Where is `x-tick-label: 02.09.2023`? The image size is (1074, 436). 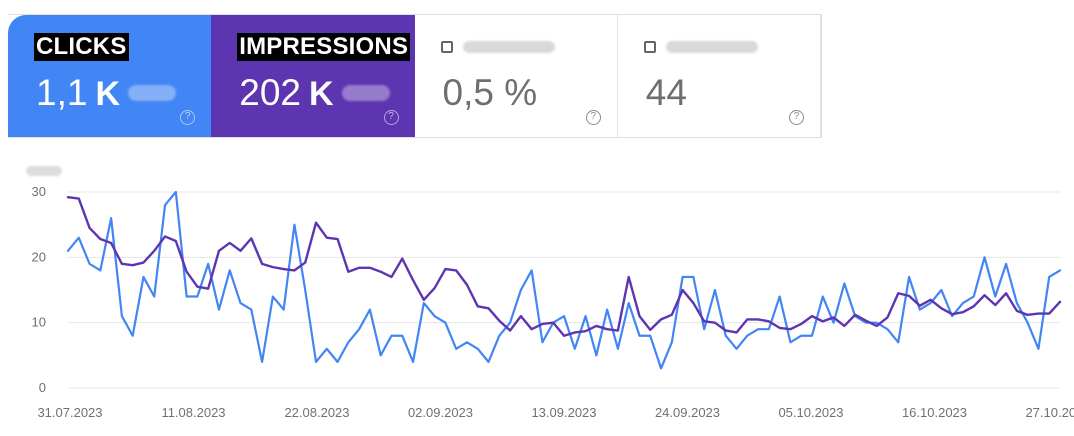 x-tick-label: 02.09.2023 is located at coordinates (440, 412).